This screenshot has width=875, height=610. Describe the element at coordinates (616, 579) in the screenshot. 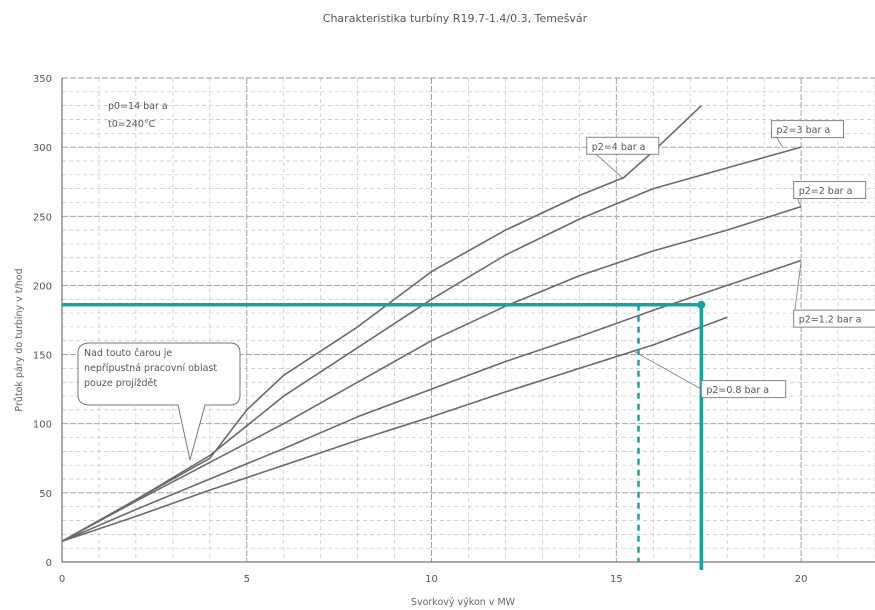

I see `x-tick-label: 15` at that location.